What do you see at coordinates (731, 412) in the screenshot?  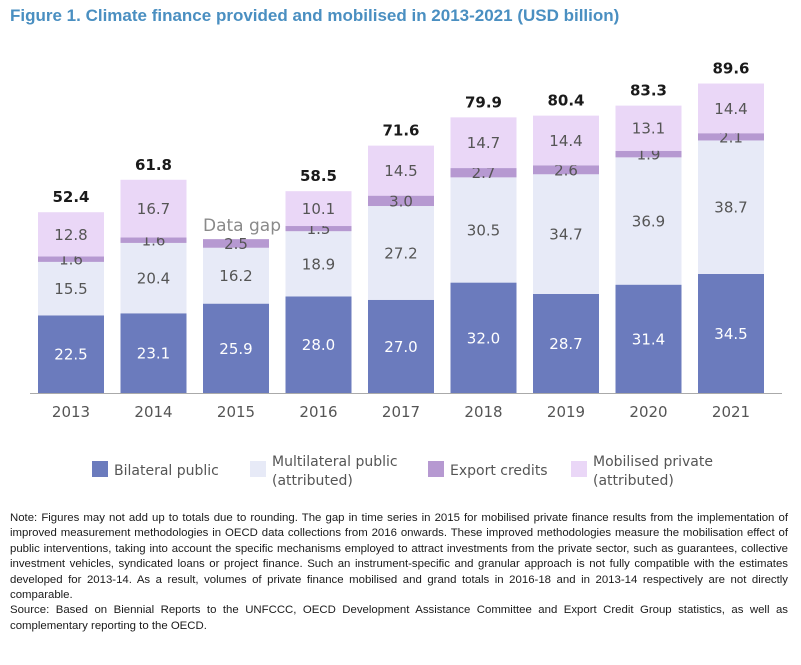 I see `x-tick-label-2021: 2021` at bounding box center [731, 412].